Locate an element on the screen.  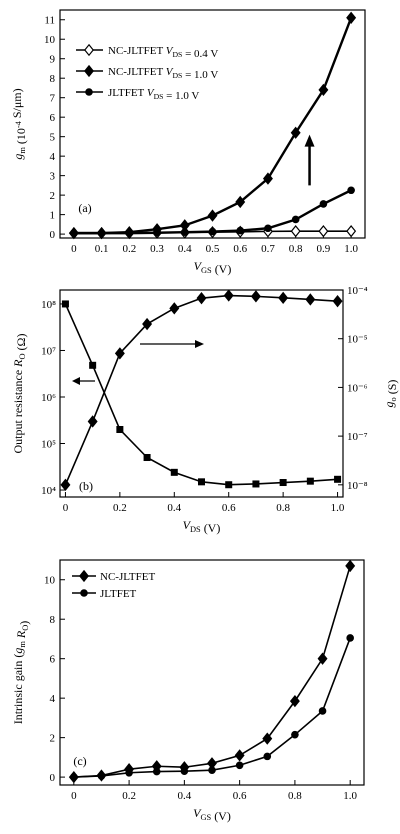
series-line is located at coordinates (212, 707).